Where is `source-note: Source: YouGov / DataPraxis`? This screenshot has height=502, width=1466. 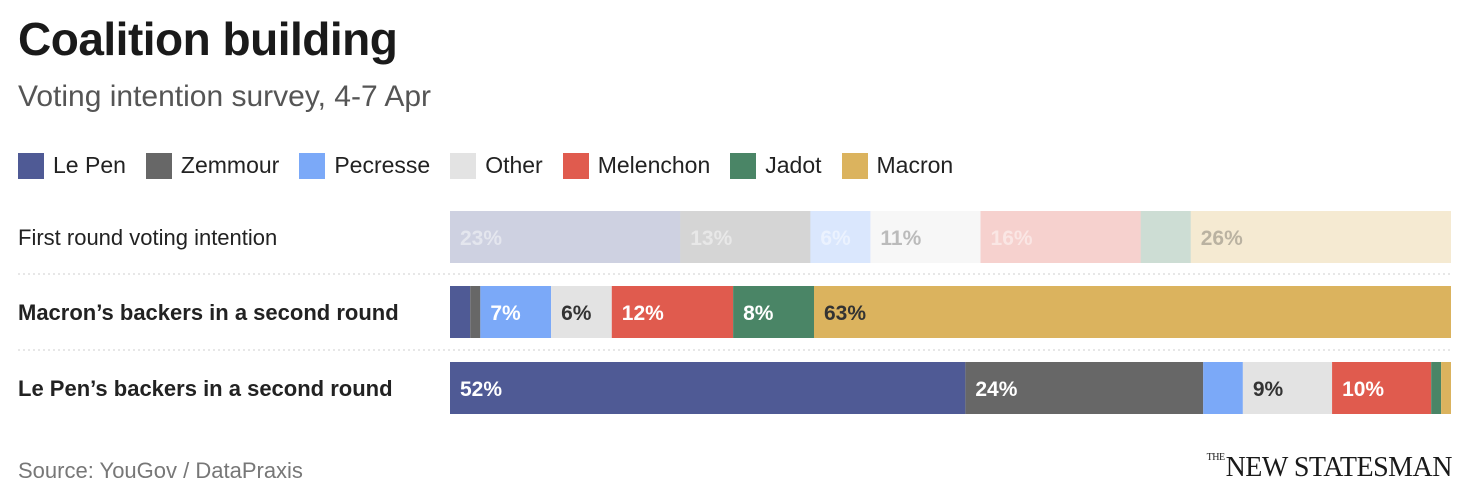 source-note: Source: YouGov / DataPraxis is located at coordinates (160, 470).